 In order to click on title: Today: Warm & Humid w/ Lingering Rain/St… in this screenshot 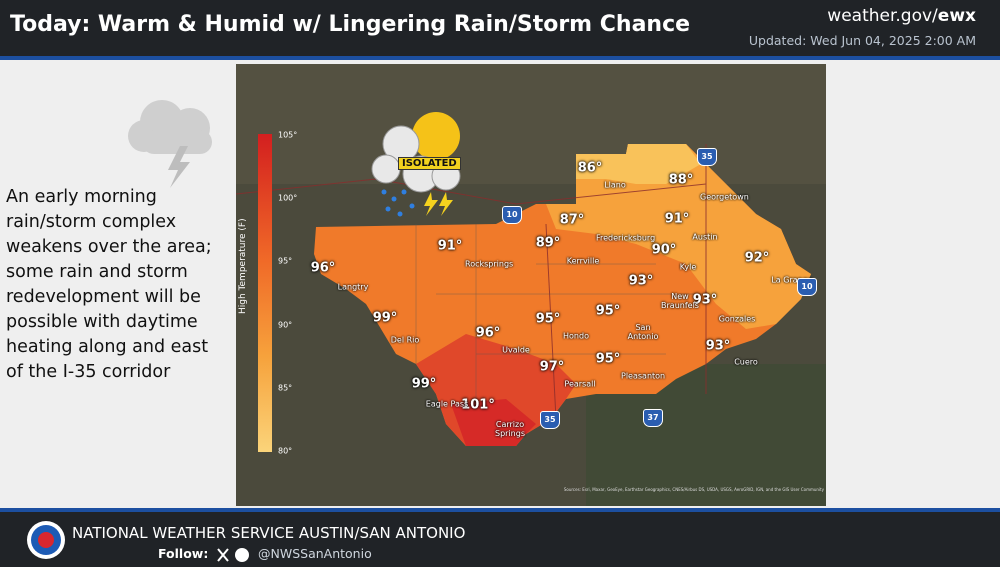, I will do `click(350, 24)`.